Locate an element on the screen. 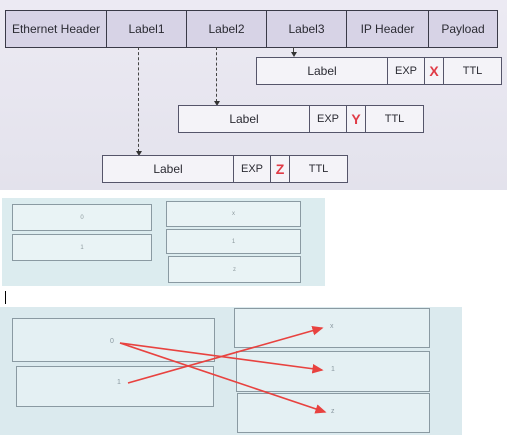  left-slot-0: 0 is located at coordinates (82, 217).